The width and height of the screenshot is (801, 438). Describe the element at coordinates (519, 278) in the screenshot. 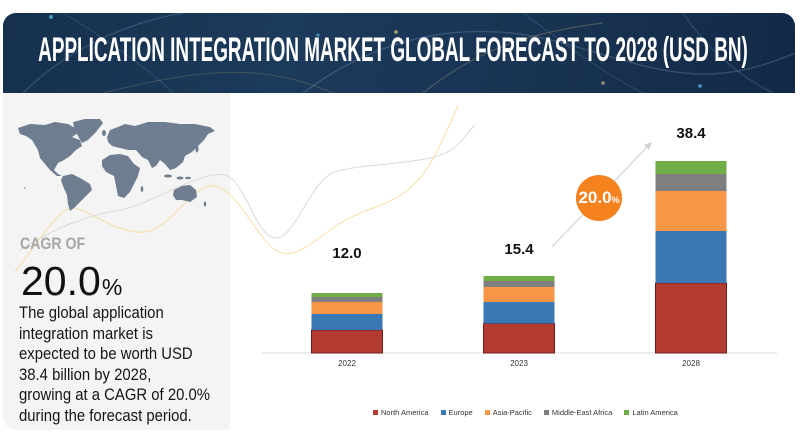

I see `bar-segment-latin-america-2023` at that location.